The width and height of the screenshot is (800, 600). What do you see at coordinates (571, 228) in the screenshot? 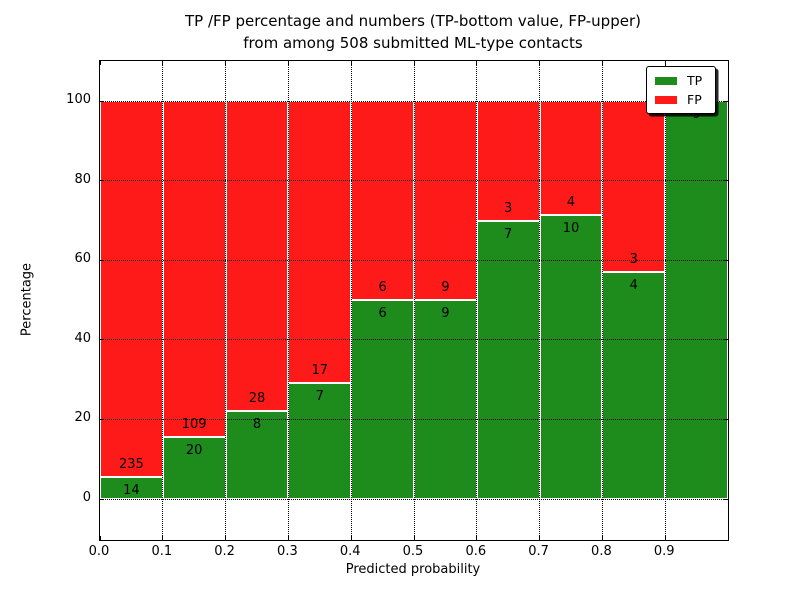
I see `tp-count-label: 10` at bounding box center [571, 228].